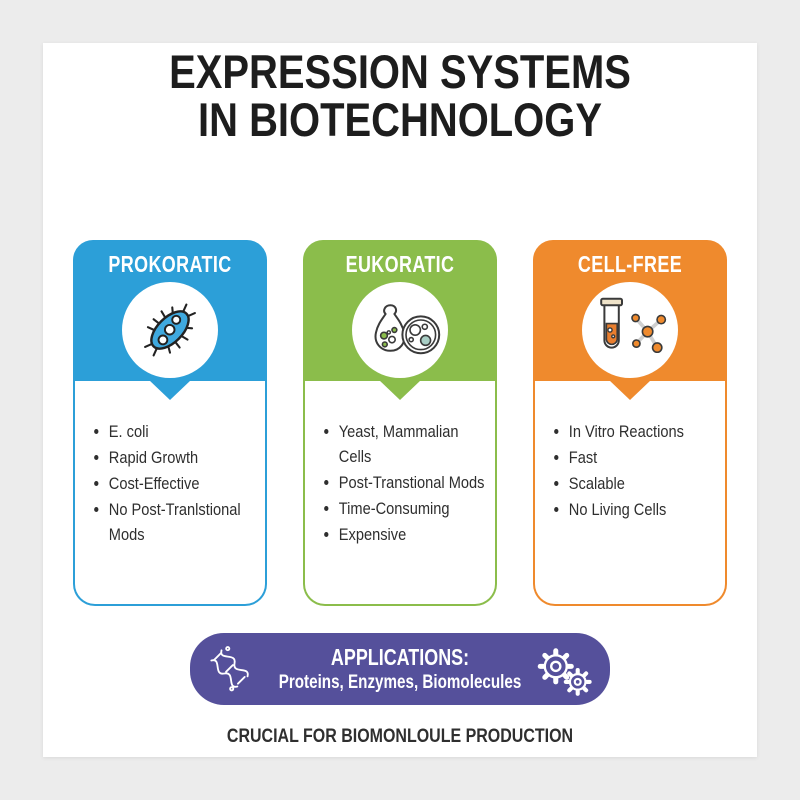  I want to click on bacterium-icon, so click(170, 330).